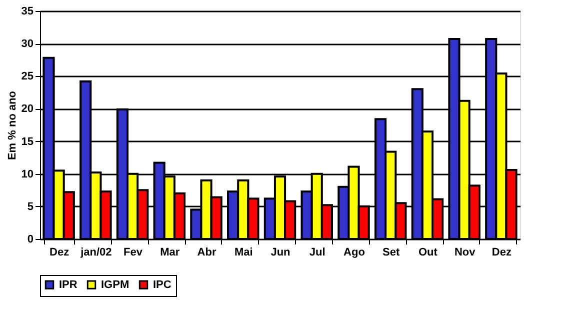  I want to click on x-tick-label: Out, so click(428, 252).